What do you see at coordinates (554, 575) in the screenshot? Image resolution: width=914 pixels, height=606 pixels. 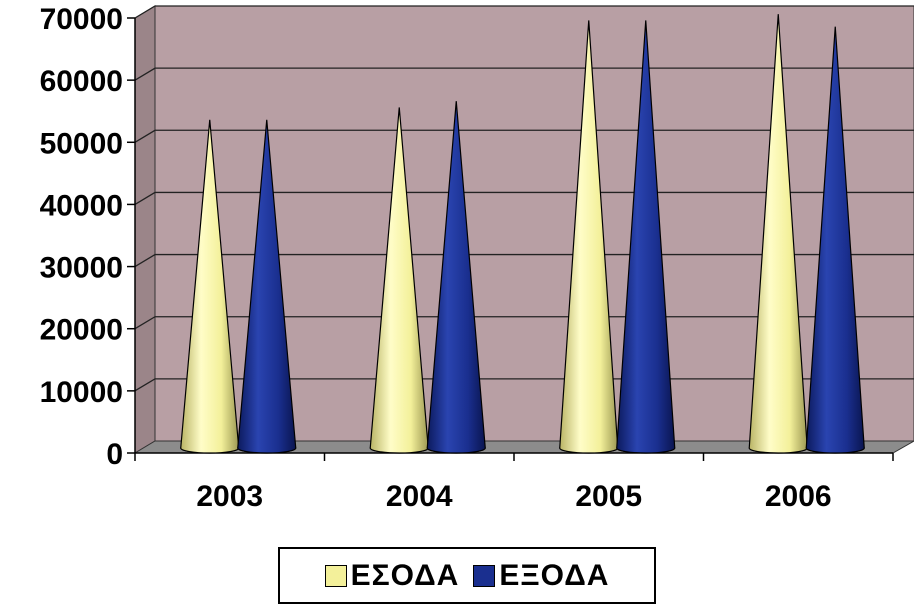 I see `legend-label-exoda: ΕΞΟΔΑ` at bounding box center [554, 575].